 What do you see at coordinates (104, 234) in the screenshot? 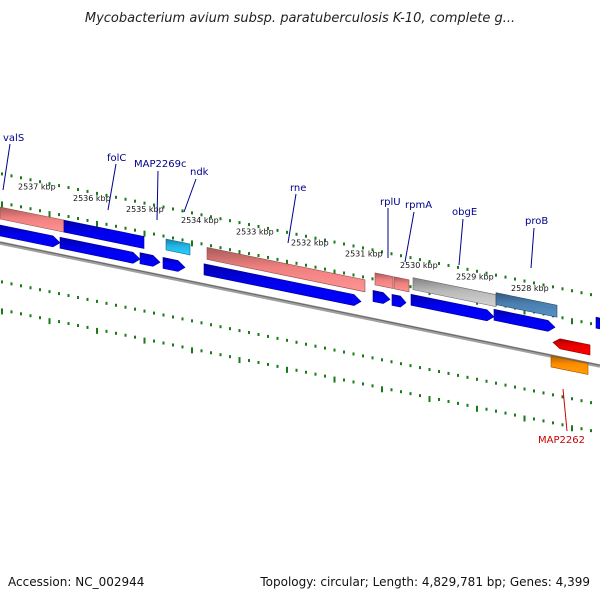
I see `feature-block-blue` at bounding box center [104, 234].